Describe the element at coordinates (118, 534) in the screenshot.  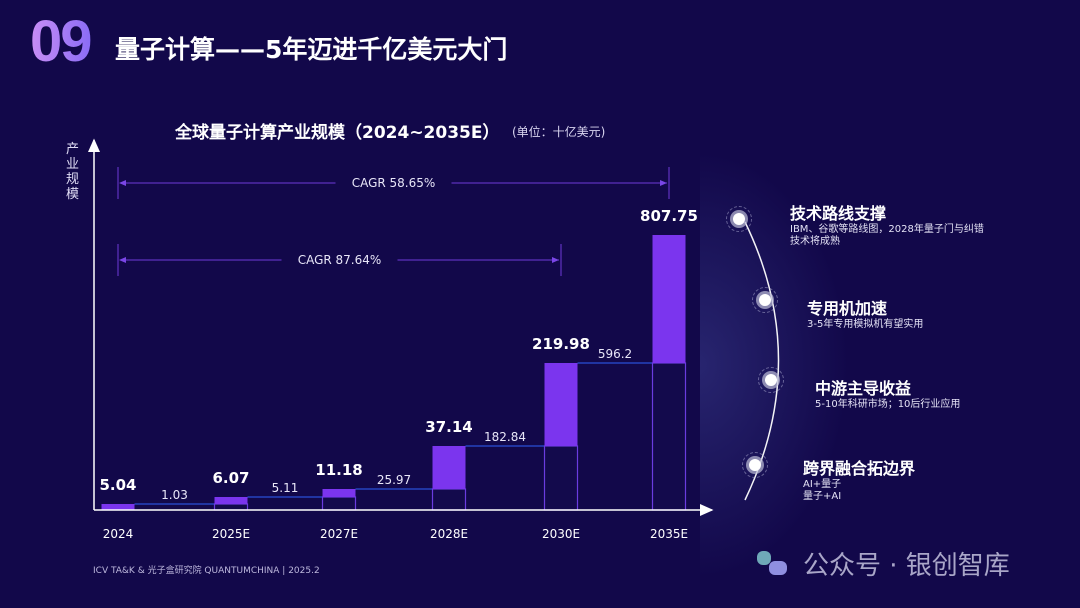
I see `x-tick-label: 2024` at that location.